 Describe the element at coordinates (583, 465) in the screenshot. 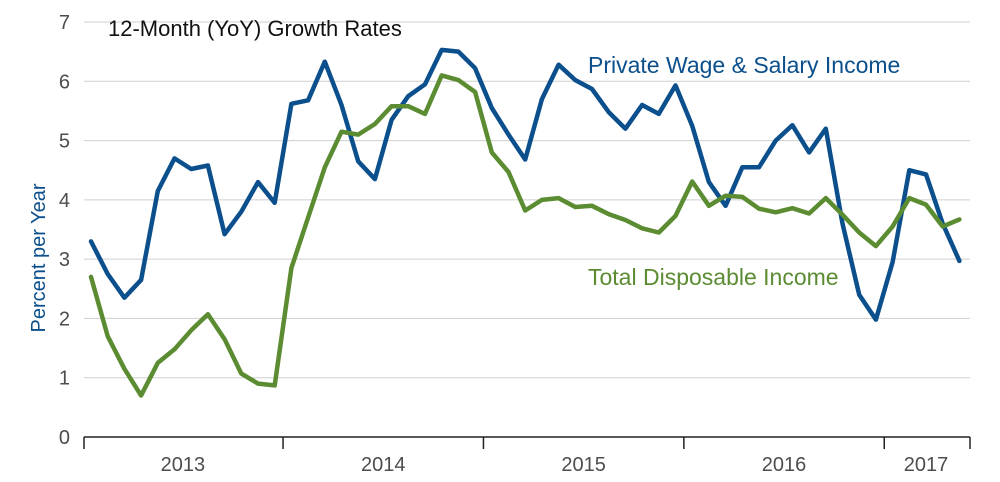

I see `x-tick-label-2015: 2015` at that location.